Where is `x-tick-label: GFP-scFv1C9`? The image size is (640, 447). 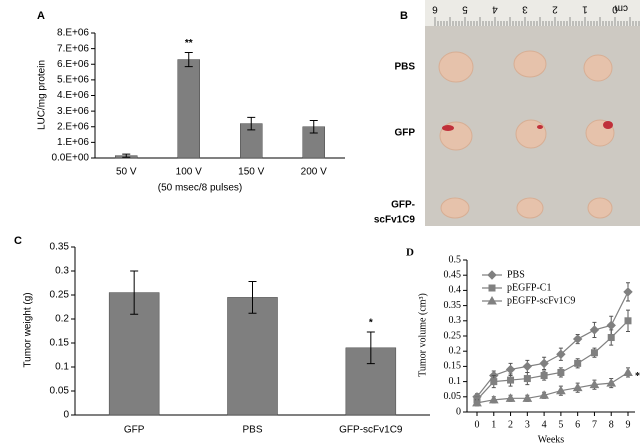
x-tick-label: GFP-scFv1C9 is located at coordinates (371, 430).